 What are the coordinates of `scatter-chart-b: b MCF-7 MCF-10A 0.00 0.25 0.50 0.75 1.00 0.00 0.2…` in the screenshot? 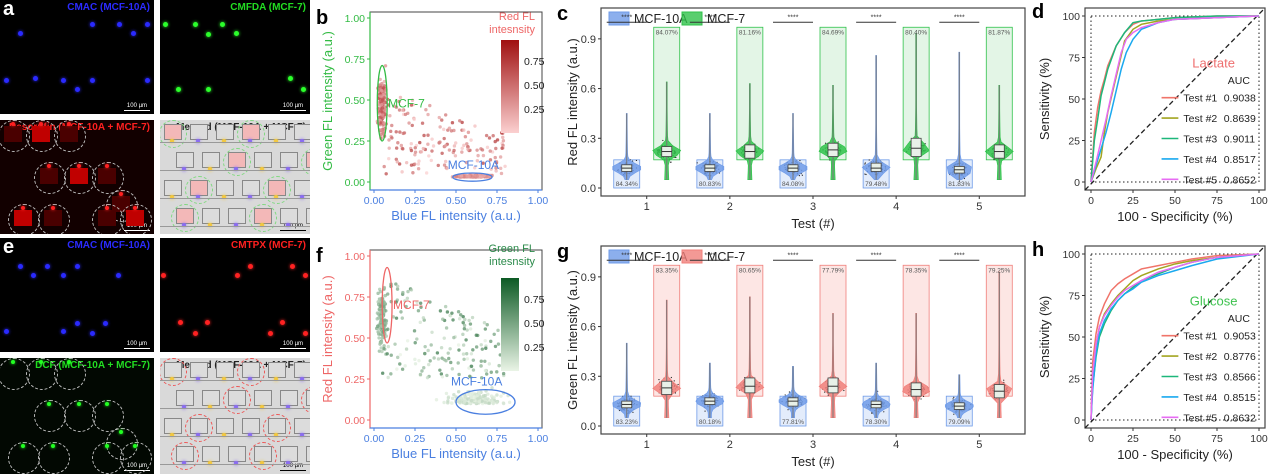 It's located at (432, 115).